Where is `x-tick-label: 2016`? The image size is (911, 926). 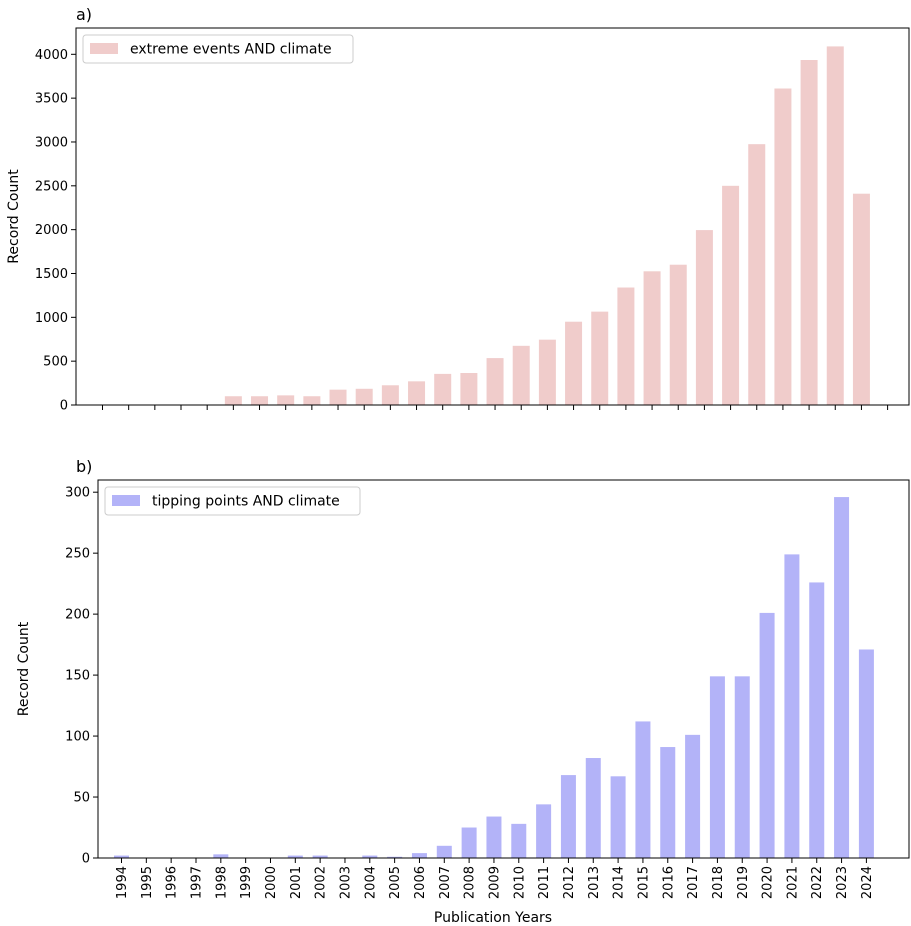 x-tick-label: 2016 is located at coordinates (668, 882).